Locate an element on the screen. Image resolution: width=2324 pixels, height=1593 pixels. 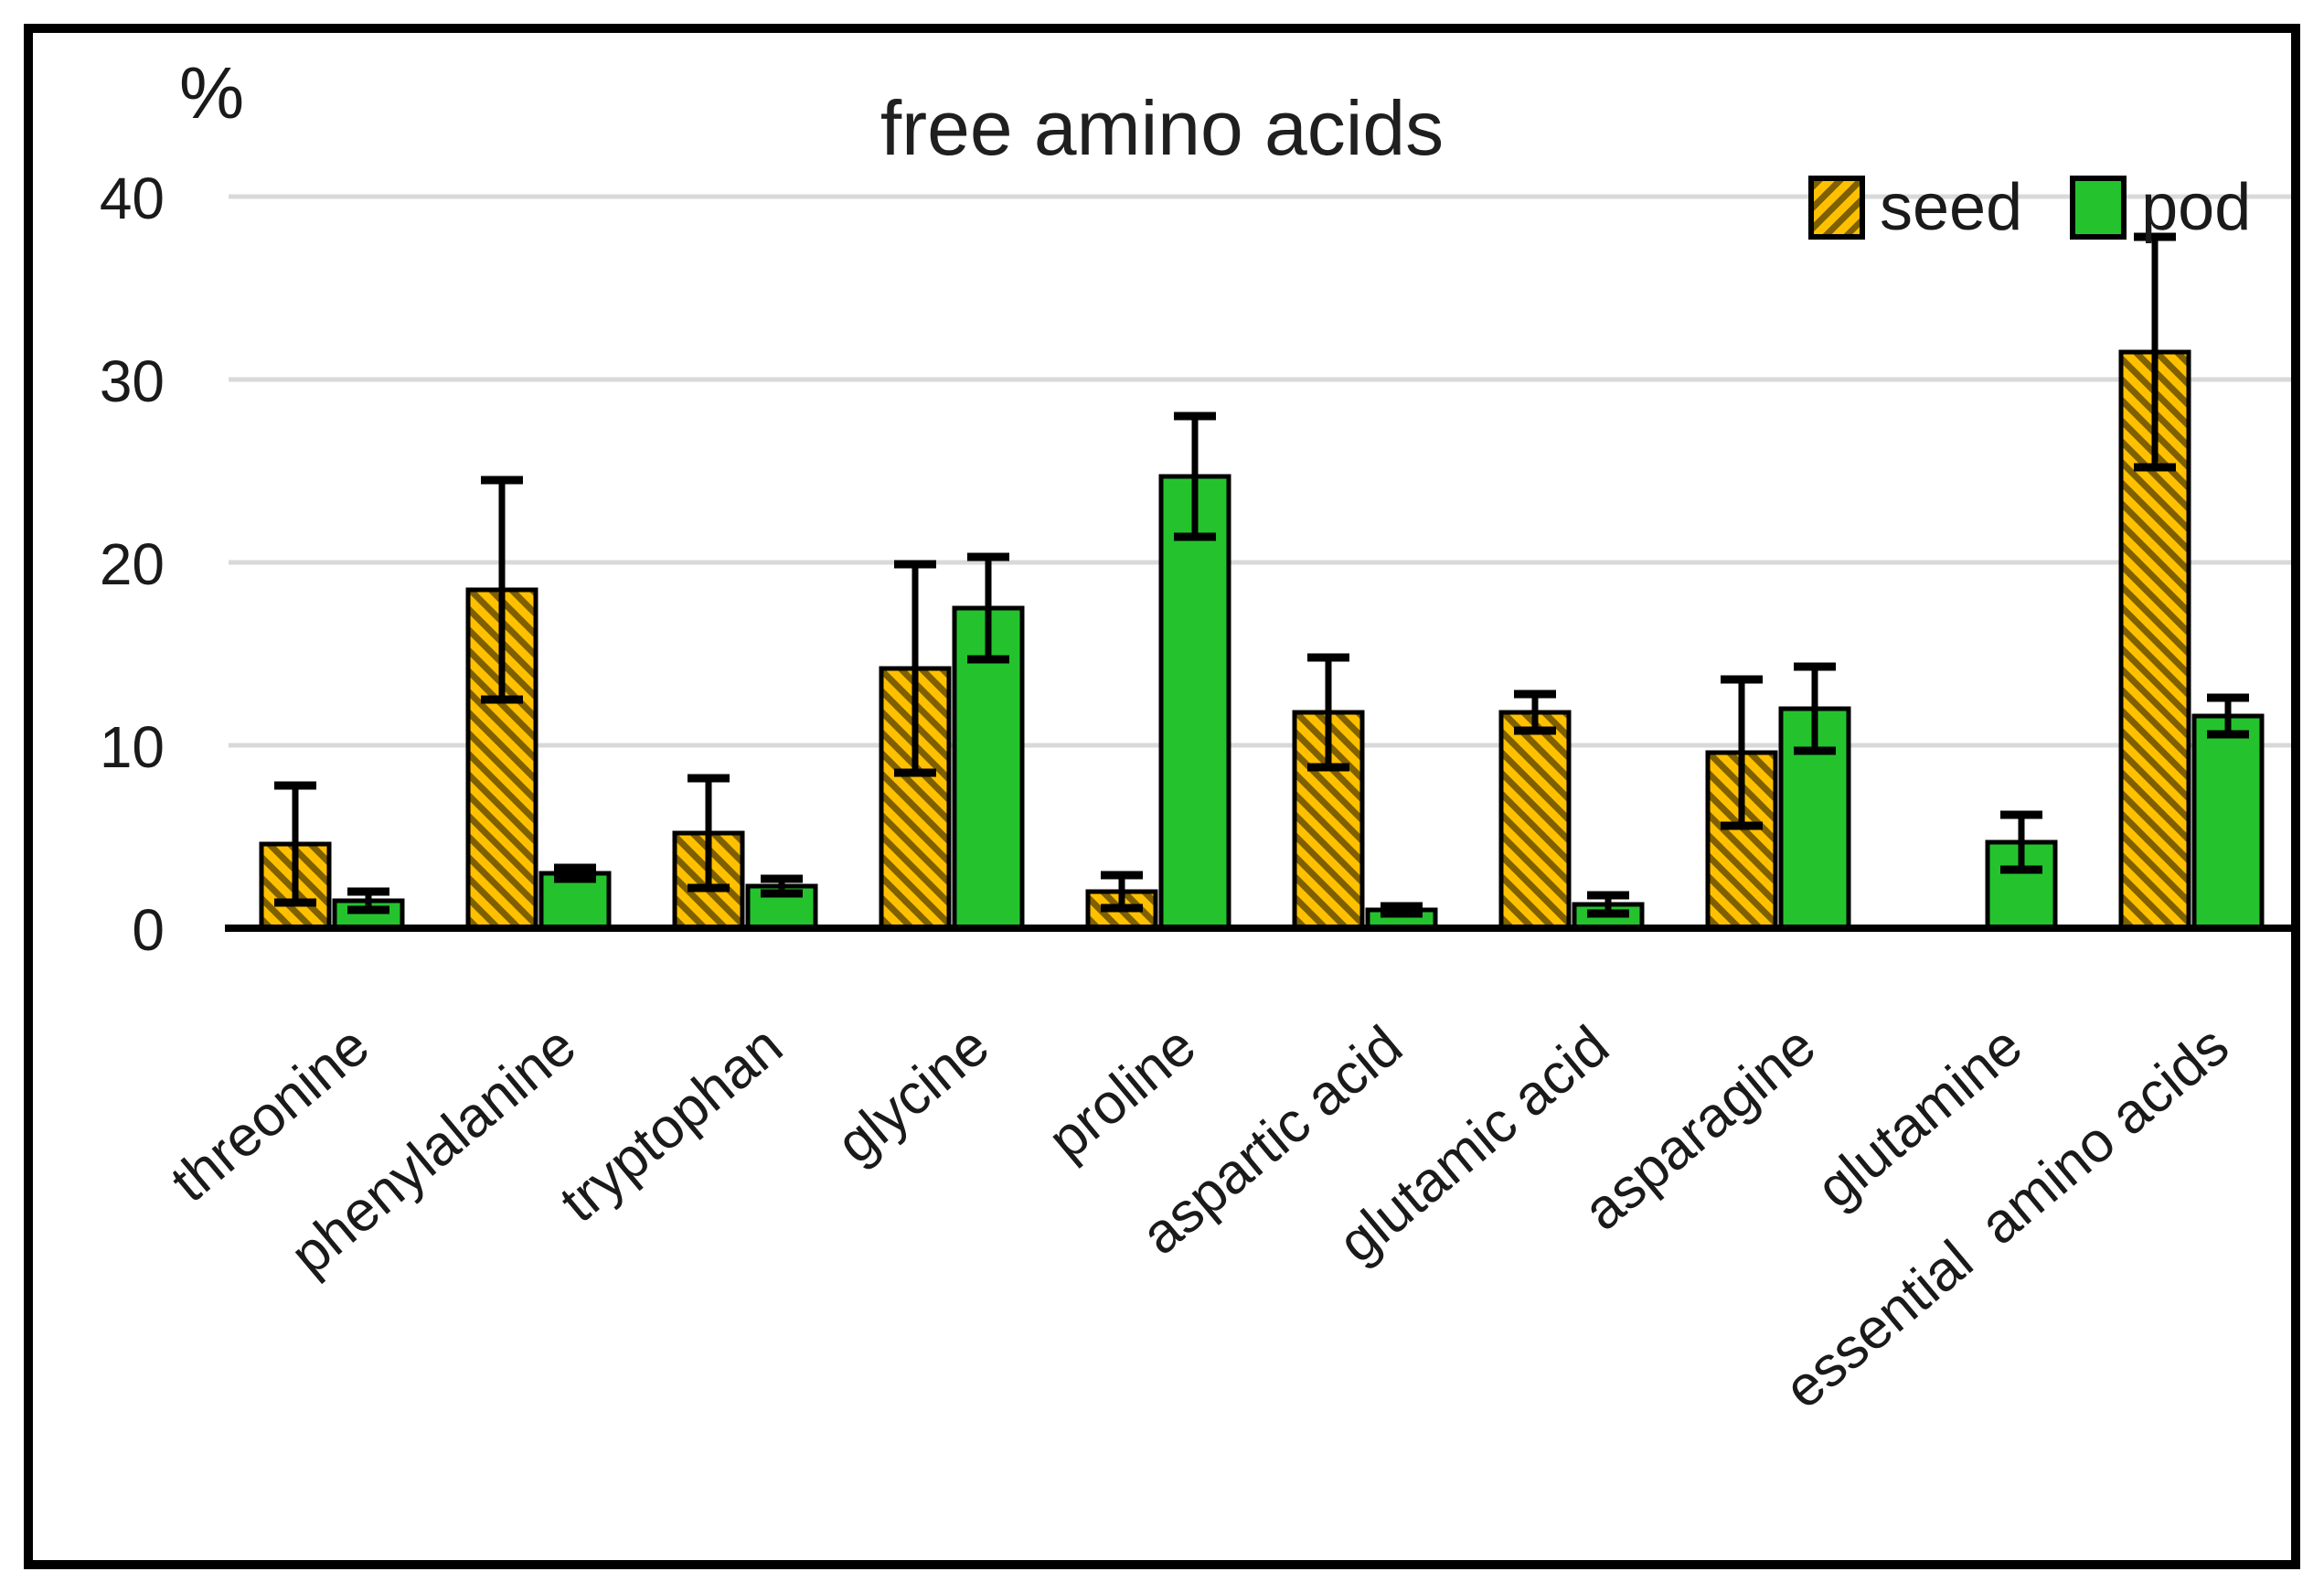
bar-seed-glutamic-acid is located at coordinates (1535, 821).